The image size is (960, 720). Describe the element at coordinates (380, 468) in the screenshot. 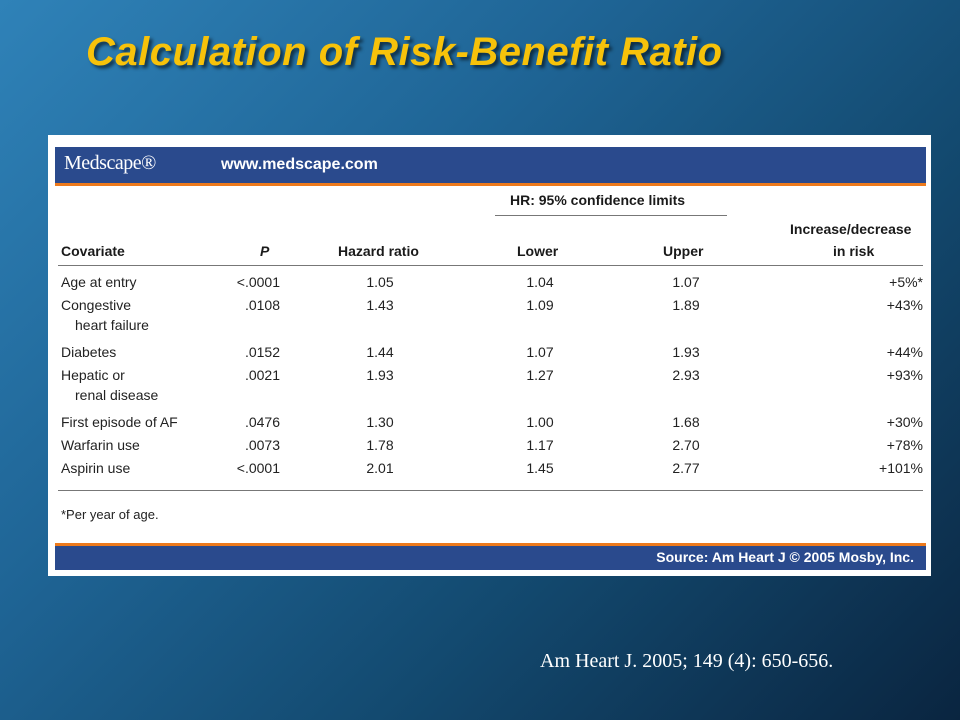

I see `cell-hazard-ratio: 2.01` at that location.